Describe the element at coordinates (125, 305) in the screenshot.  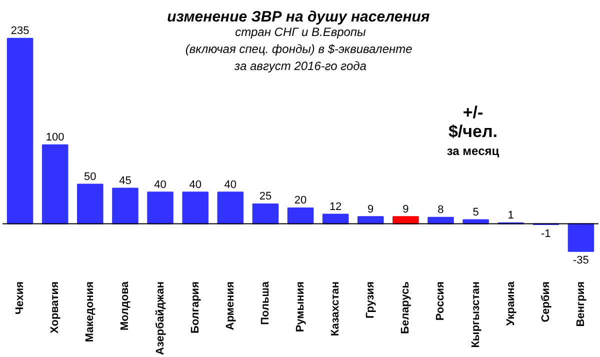
I see `x-tick-label: Молдова` at that location.